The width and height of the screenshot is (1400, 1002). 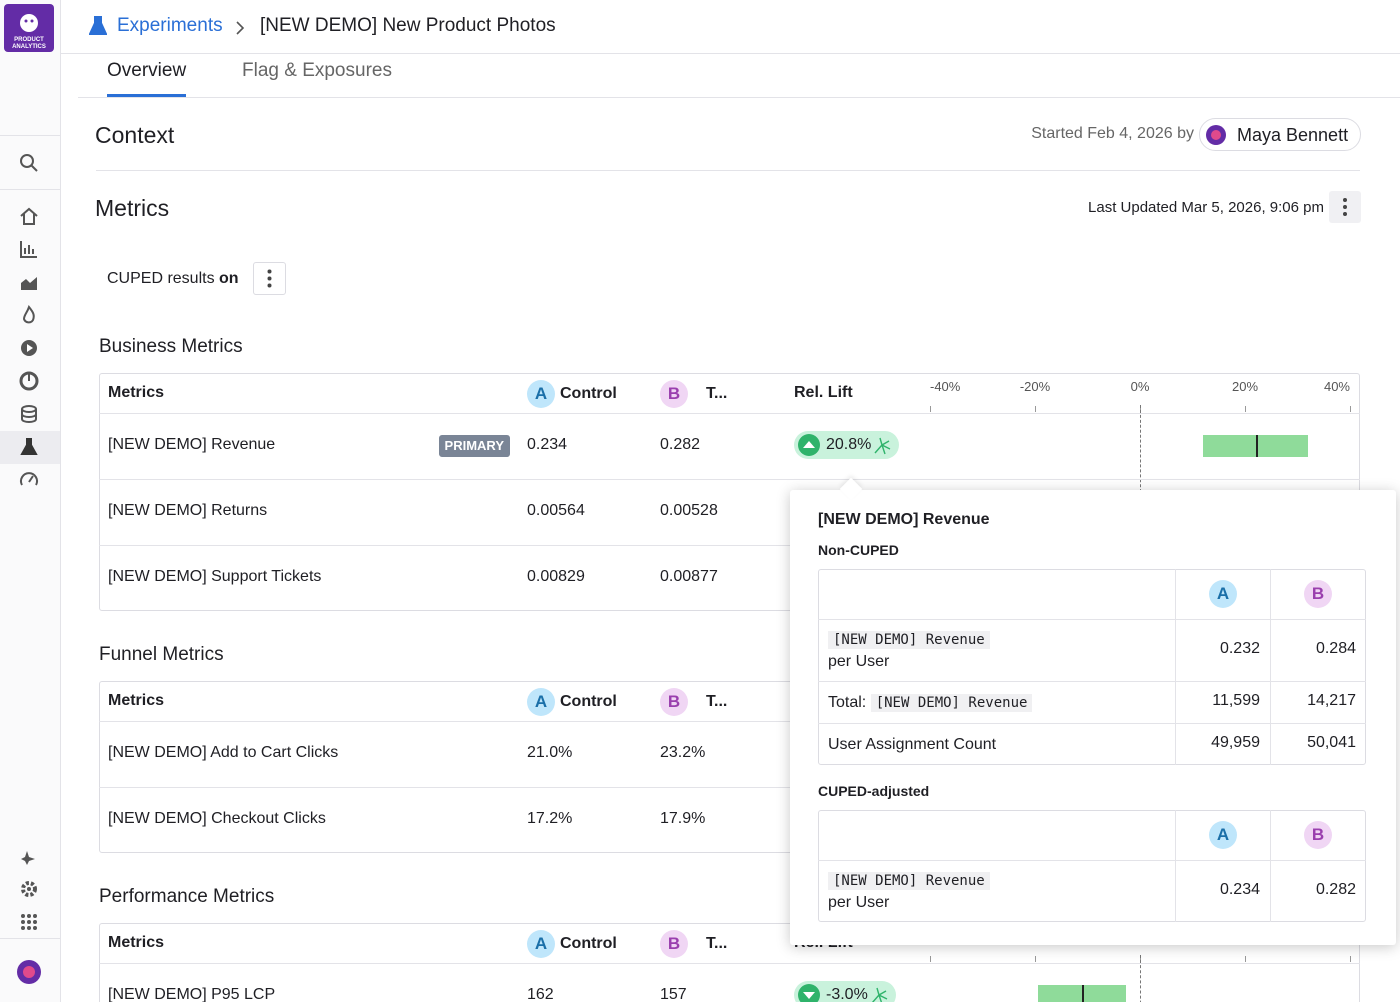 What do you see at coordinates (859, 902) in the screenshot?
I see `suffix: per User` at bounding box center [859, 902].